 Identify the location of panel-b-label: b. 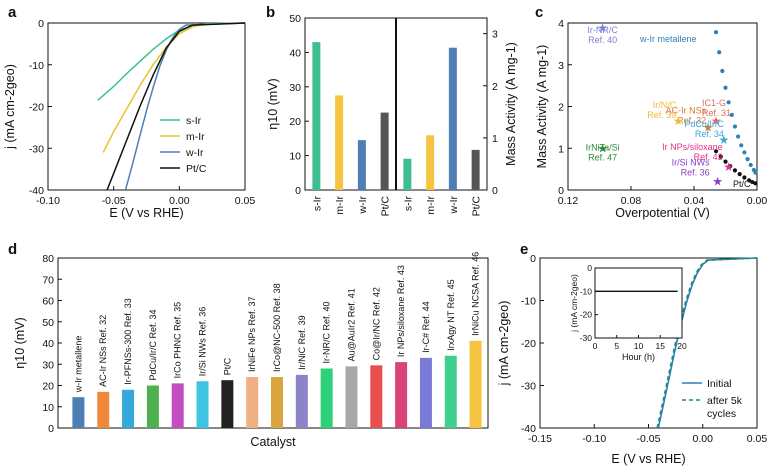
(270, 12).